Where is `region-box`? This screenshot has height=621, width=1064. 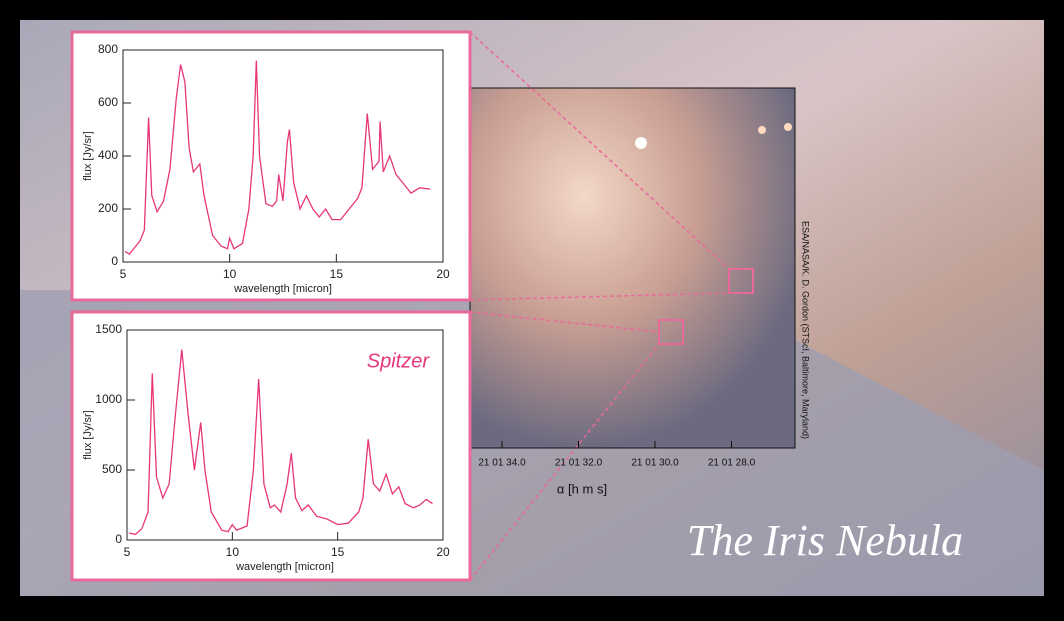
region-box is located at coordinates (741, 281).